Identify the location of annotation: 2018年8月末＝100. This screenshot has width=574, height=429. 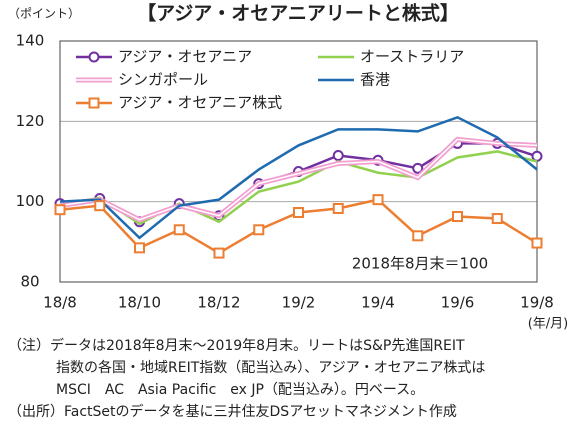
(420, 264).